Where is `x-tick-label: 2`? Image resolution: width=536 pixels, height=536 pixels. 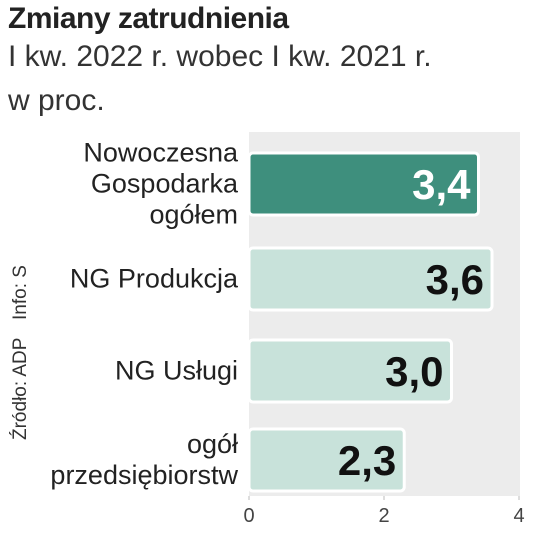
x-tick-label: 2 is located at coordinates (383, 516).